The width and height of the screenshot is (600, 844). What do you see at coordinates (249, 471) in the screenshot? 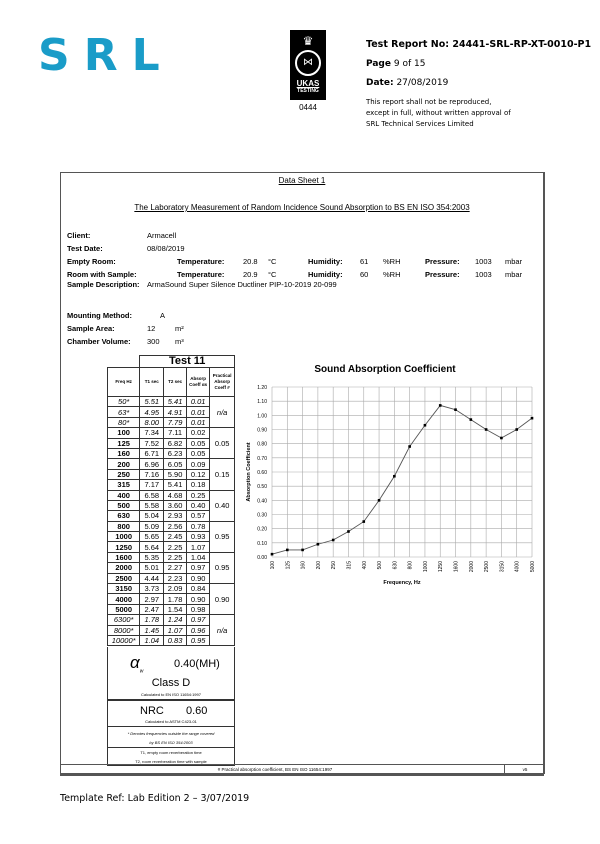
I see `y-axis-label: Absorption Coefficient` at bounding box center [249, 471].